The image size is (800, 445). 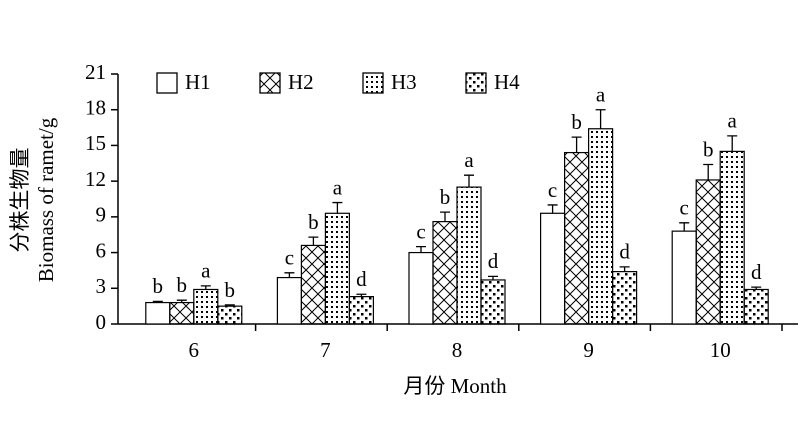 I want to click on x-tick-label: 7, so click(x=325, y=350).